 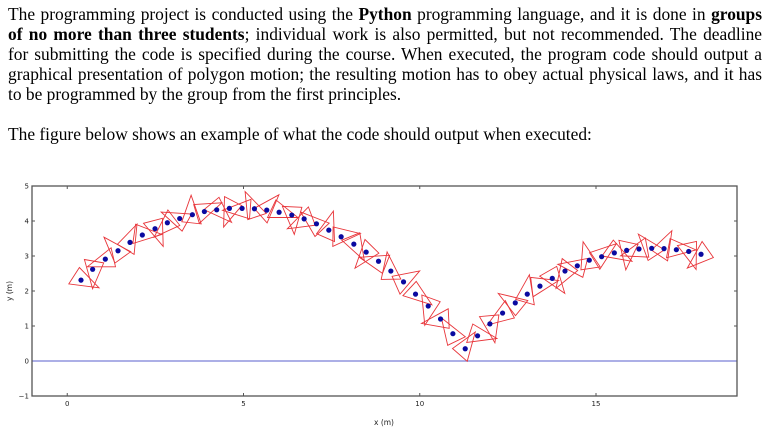 I want to click on bold-text: of no more than three students, so click(x=126, y=34).